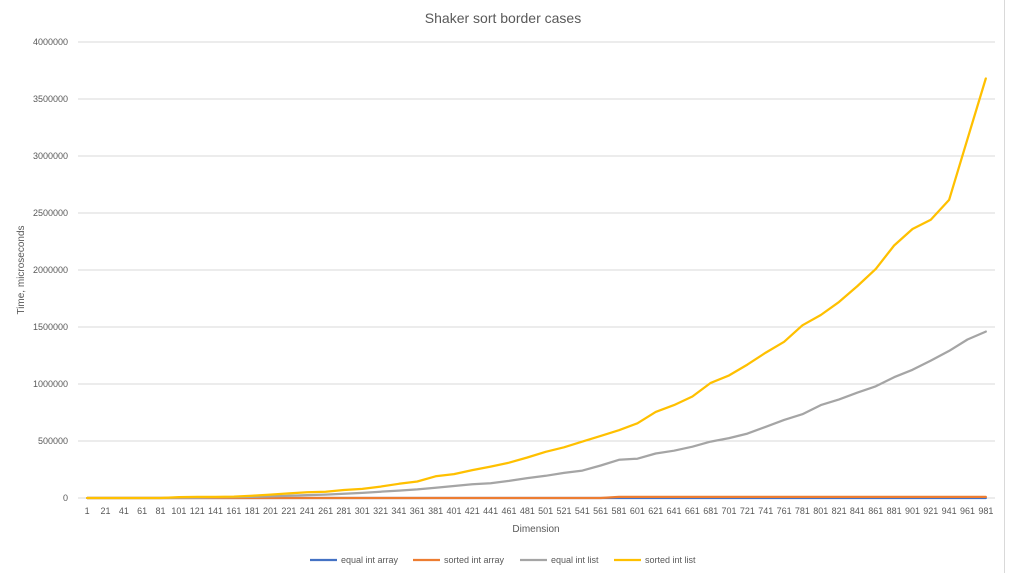 The image size is (1009, 573). I want to click on x-tick-label: 361, so click(417, 511).